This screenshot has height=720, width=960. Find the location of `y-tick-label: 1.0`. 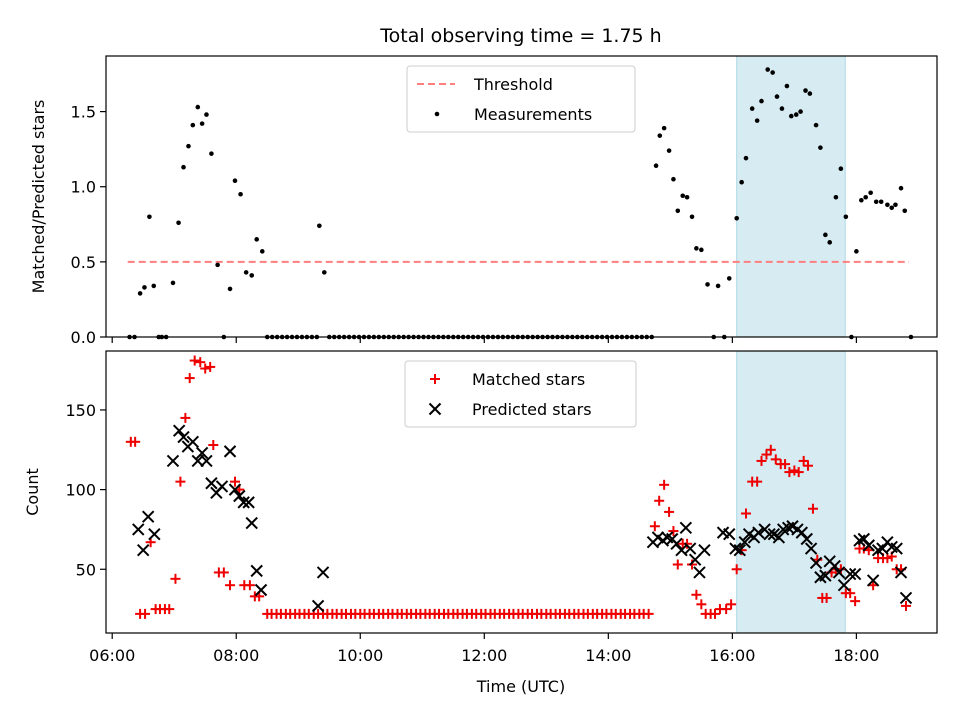

y-tick-label: 1.0 is located at coordinates (83, 187).